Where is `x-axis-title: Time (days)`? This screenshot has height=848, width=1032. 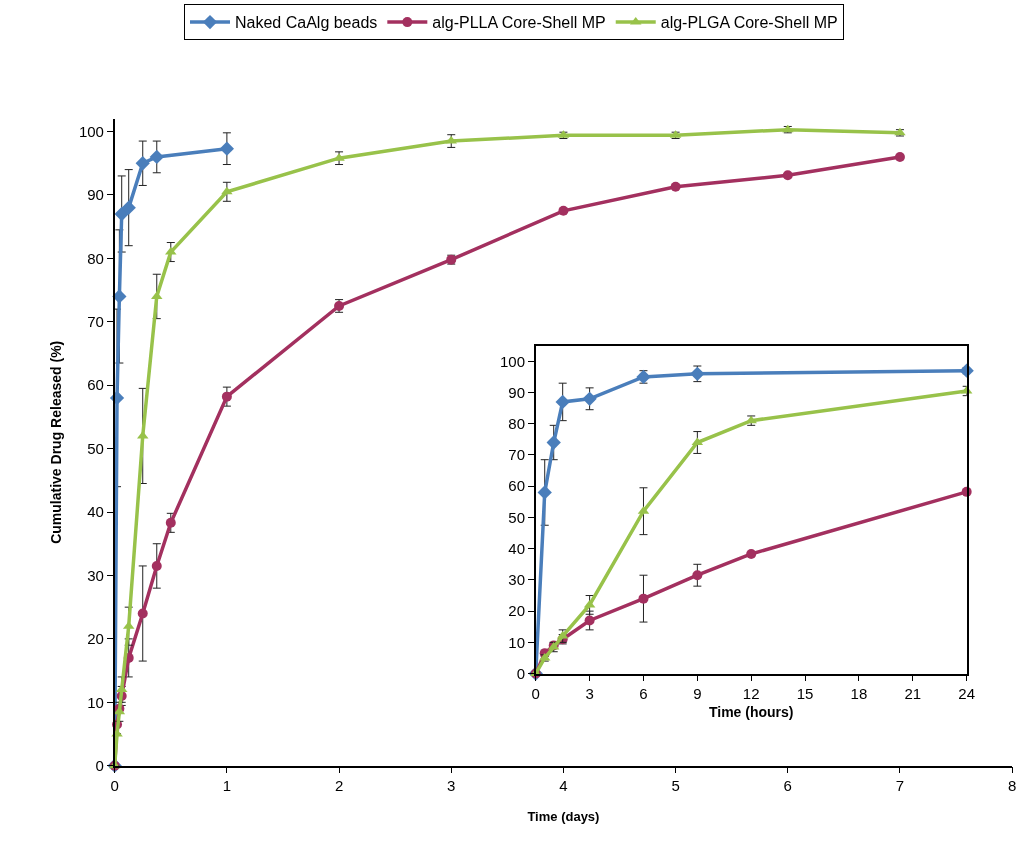
x-axis-title: Time (days) is located at coordinates (563, 816).